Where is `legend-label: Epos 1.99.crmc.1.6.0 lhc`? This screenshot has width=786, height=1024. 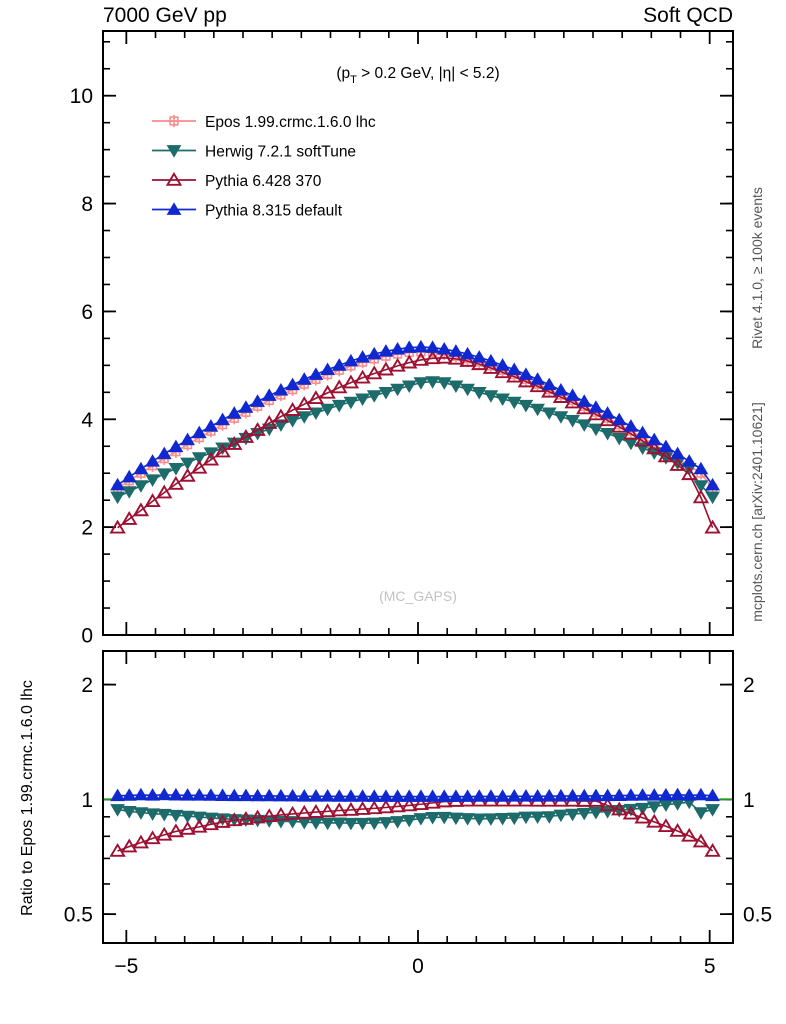
legend-label: Epos 1.99.crmc.1.6.0 lhc is located at coordinates (290, 122).